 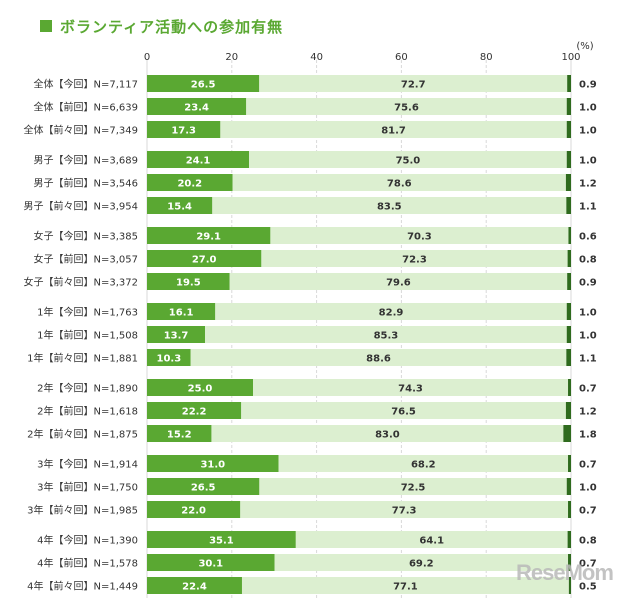 What do you see at coordinates (86, 107) in the screenshot?
I see `row-label: 全体【前回】N=6,639` at bounding box center [86, 107].